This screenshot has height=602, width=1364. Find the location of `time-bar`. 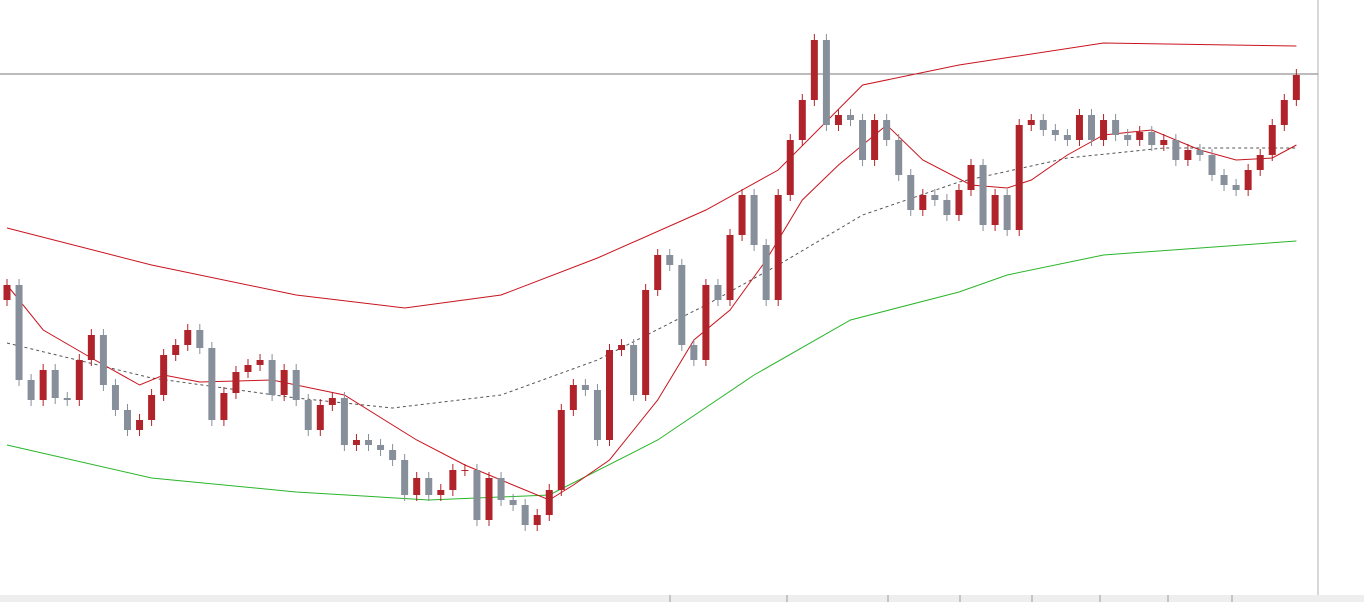

time-bar is located at coordinates (682, 598).